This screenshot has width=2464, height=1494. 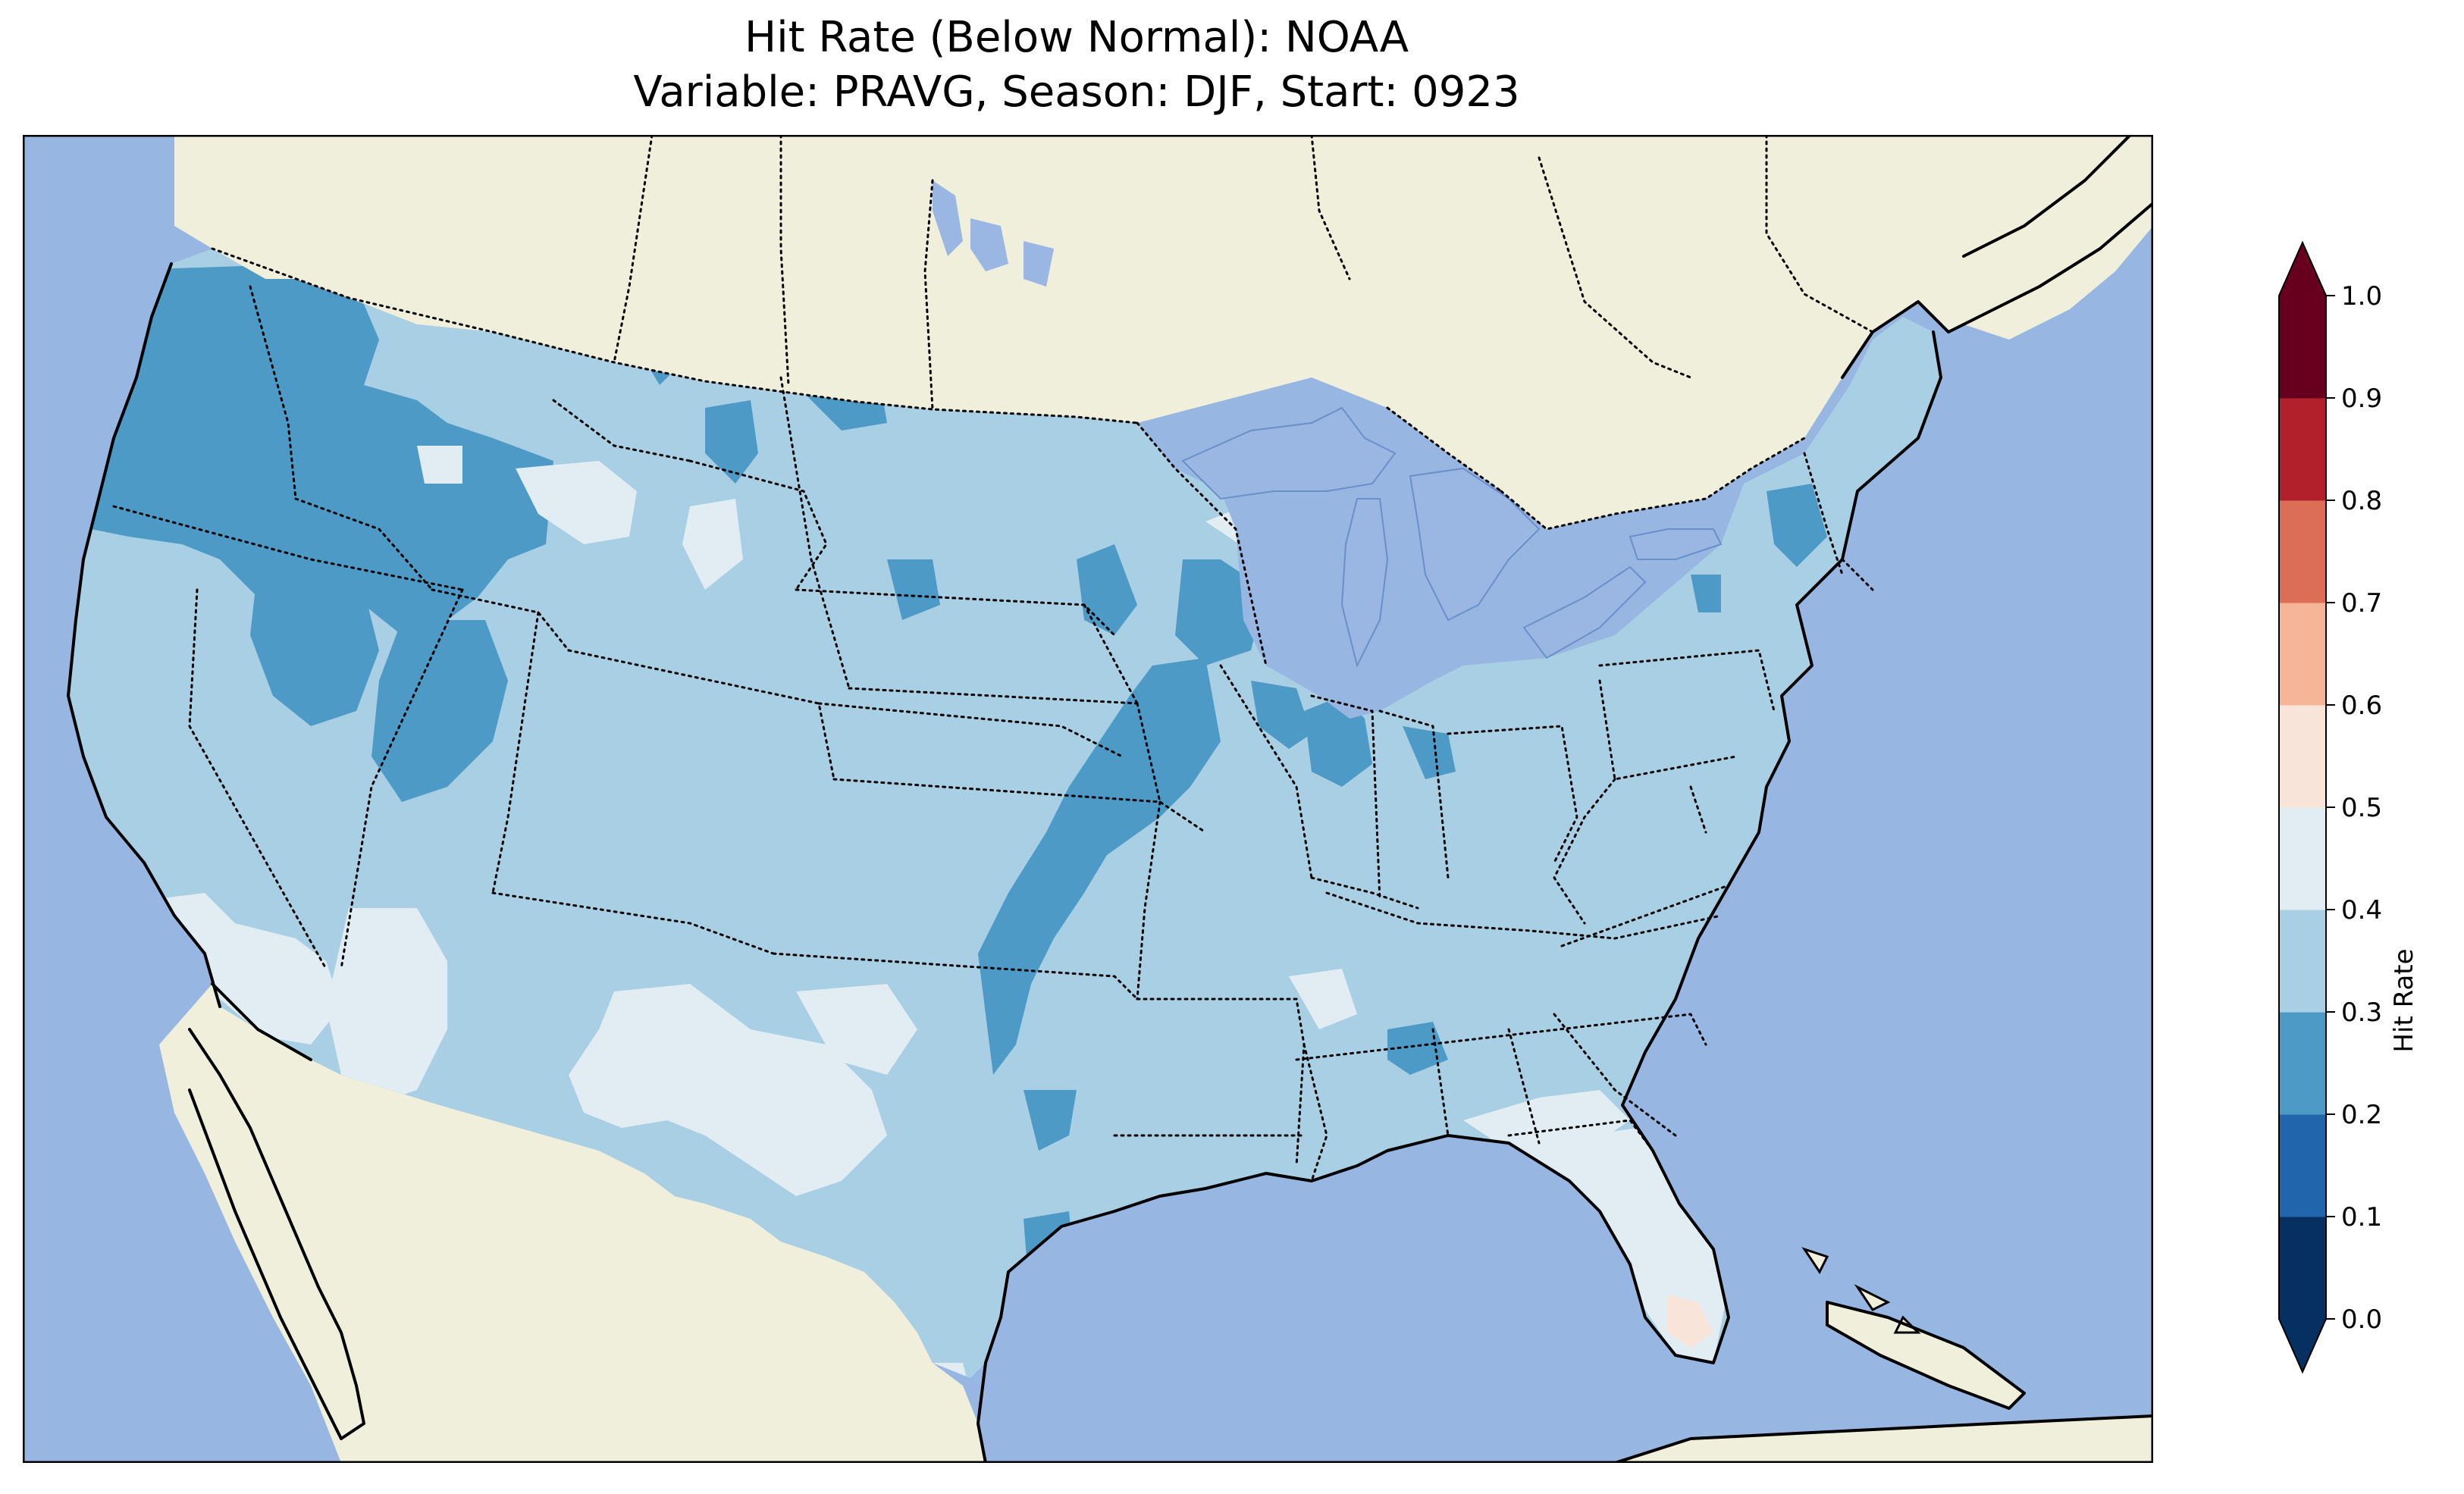 I want to click on colorbar-tick-label: 0.8, so click(x=2361, y=501).